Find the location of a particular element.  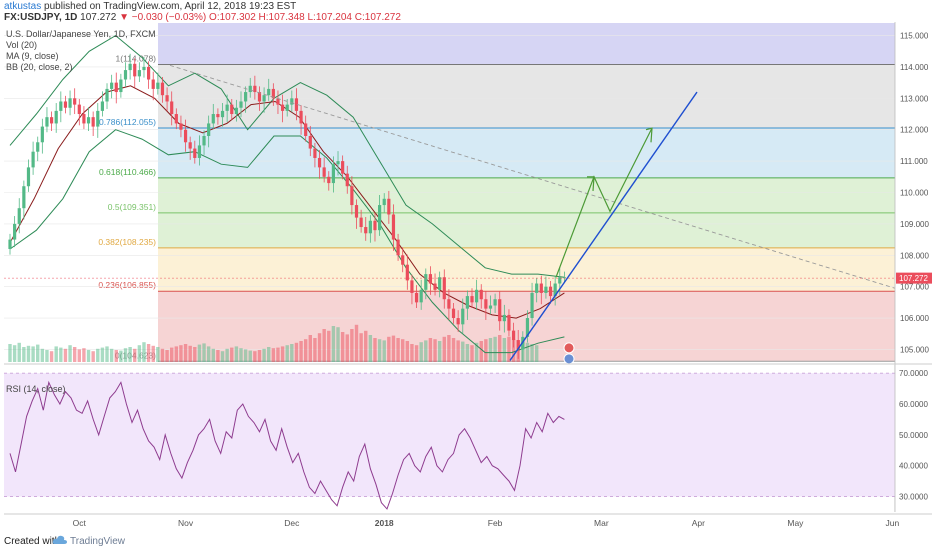

legend-vol: Vol (20) is located at coordinates (21, 45).